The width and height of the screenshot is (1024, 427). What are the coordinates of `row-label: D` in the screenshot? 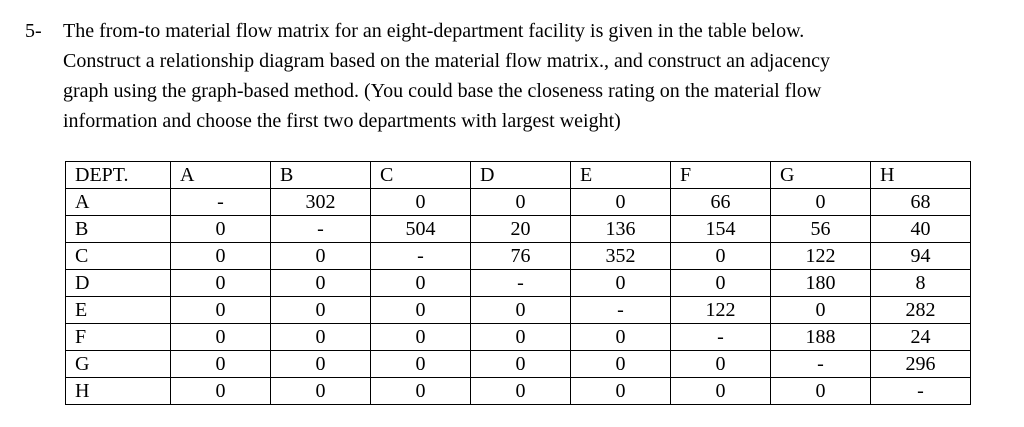 It's located at (118, 283).